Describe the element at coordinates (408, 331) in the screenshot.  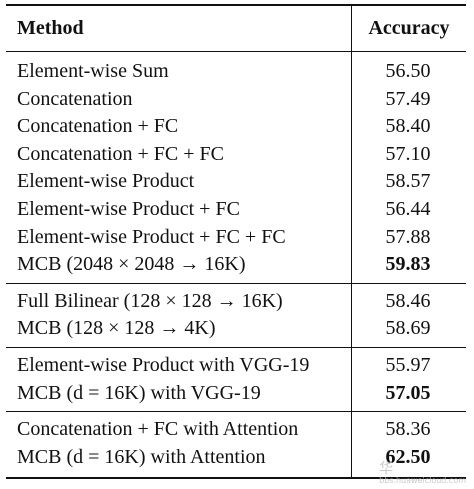
I see `accuracy-cell: 58.69` at that location.